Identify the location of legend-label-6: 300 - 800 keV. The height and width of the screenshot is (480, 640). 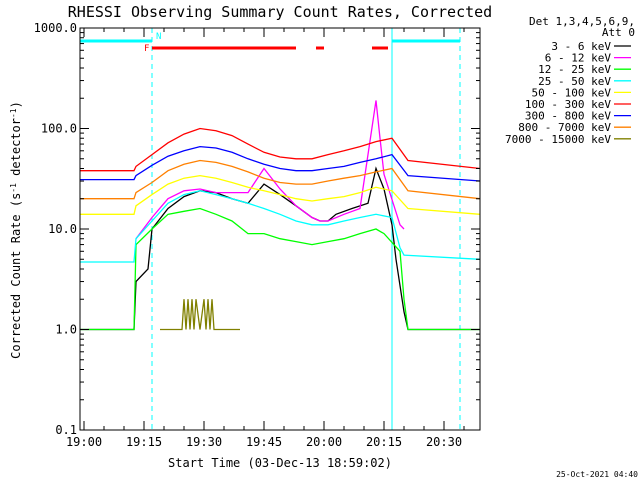
(568, 116).